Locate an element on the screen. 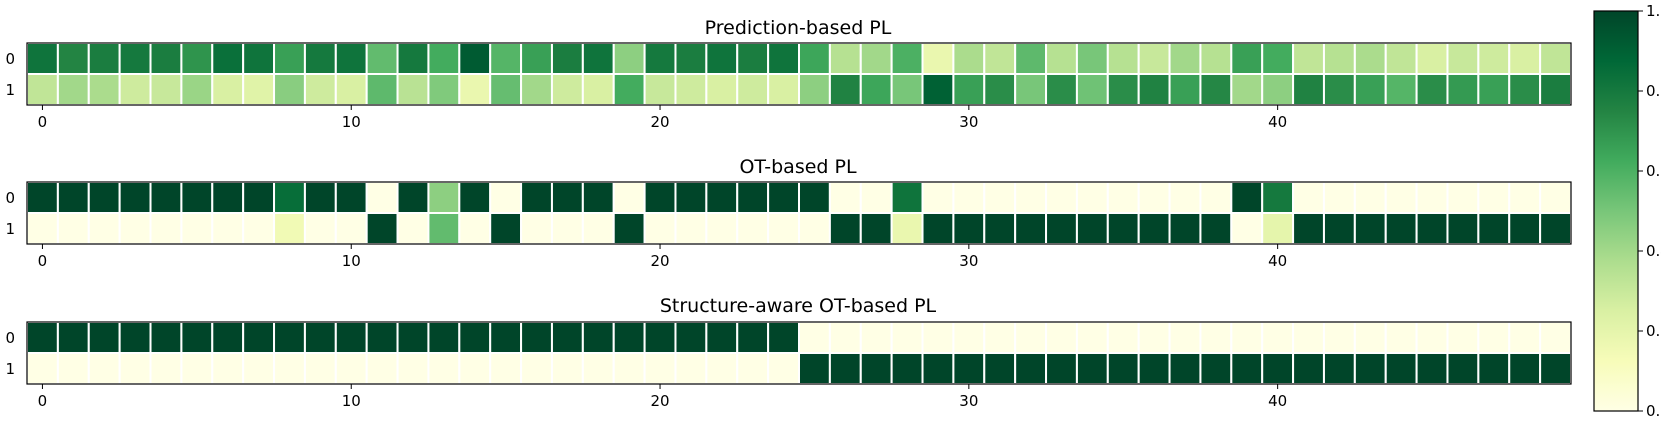  row-label-1: 1 is located at coordinates (10, 369).